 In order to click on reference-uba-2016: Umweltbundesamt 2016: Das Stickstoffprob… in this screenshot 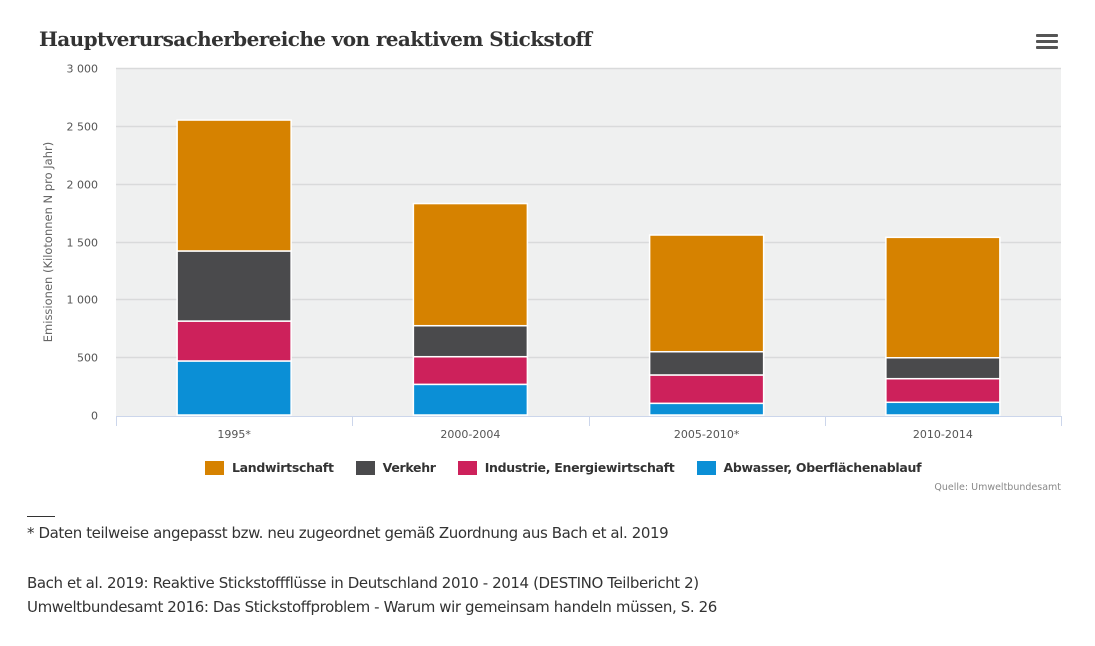, I will do `click(372, 607)`.